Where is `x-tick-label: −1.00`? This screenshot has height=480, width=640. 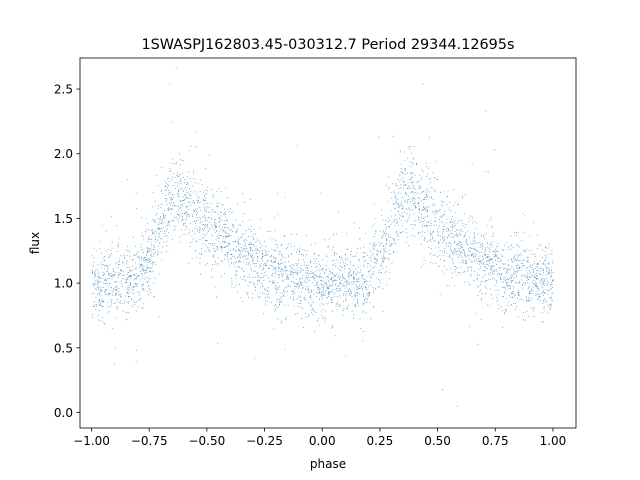 x-tick-label: −1.00 is located at coordinates (91, 441).